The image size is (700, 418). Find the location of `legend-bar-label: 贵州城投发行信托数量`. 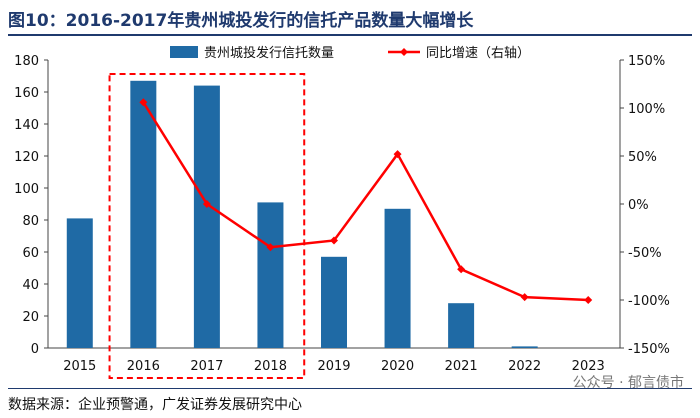

legend-bar-label: 贵州城投发行信托数量 is located at coordinates (269, 53).